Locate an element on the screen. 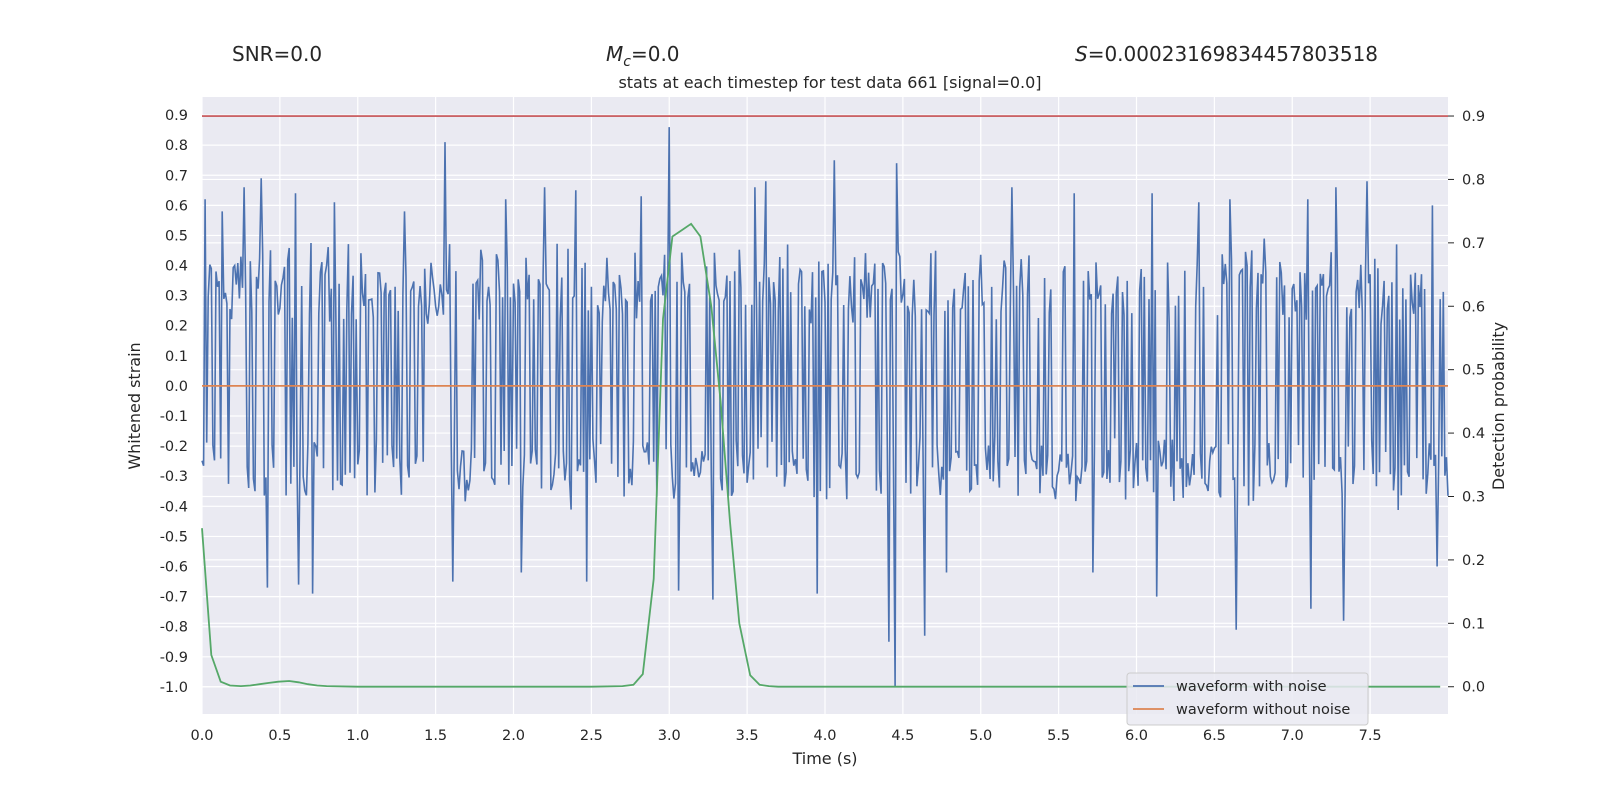  y-left-tick-label: 0.3 is located at coordinates (176, 297).